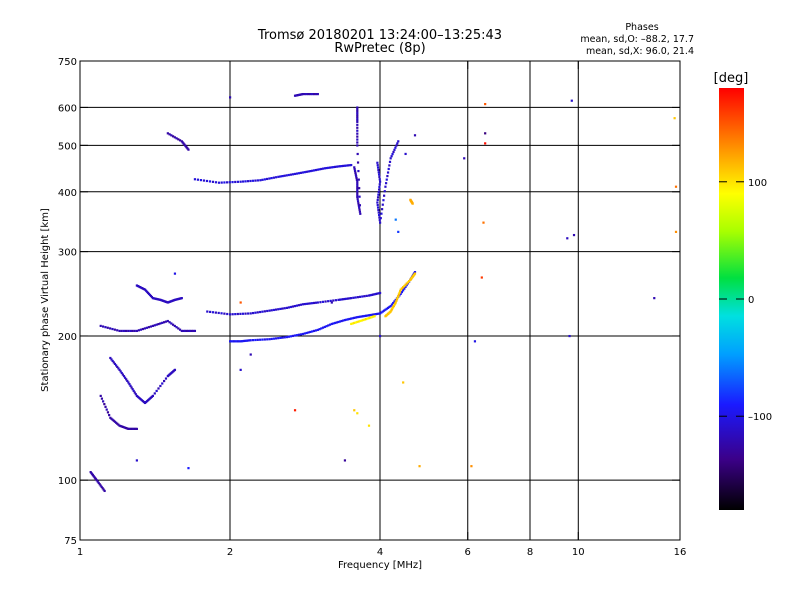 Image resolution: width=800 pixels, height=600 pixels. What do you see at coordinates (45, 300) in the screenshot?
I see `y-axis-label: Stationary phase Virtual Height [km]` at bounding box center [45, 300].